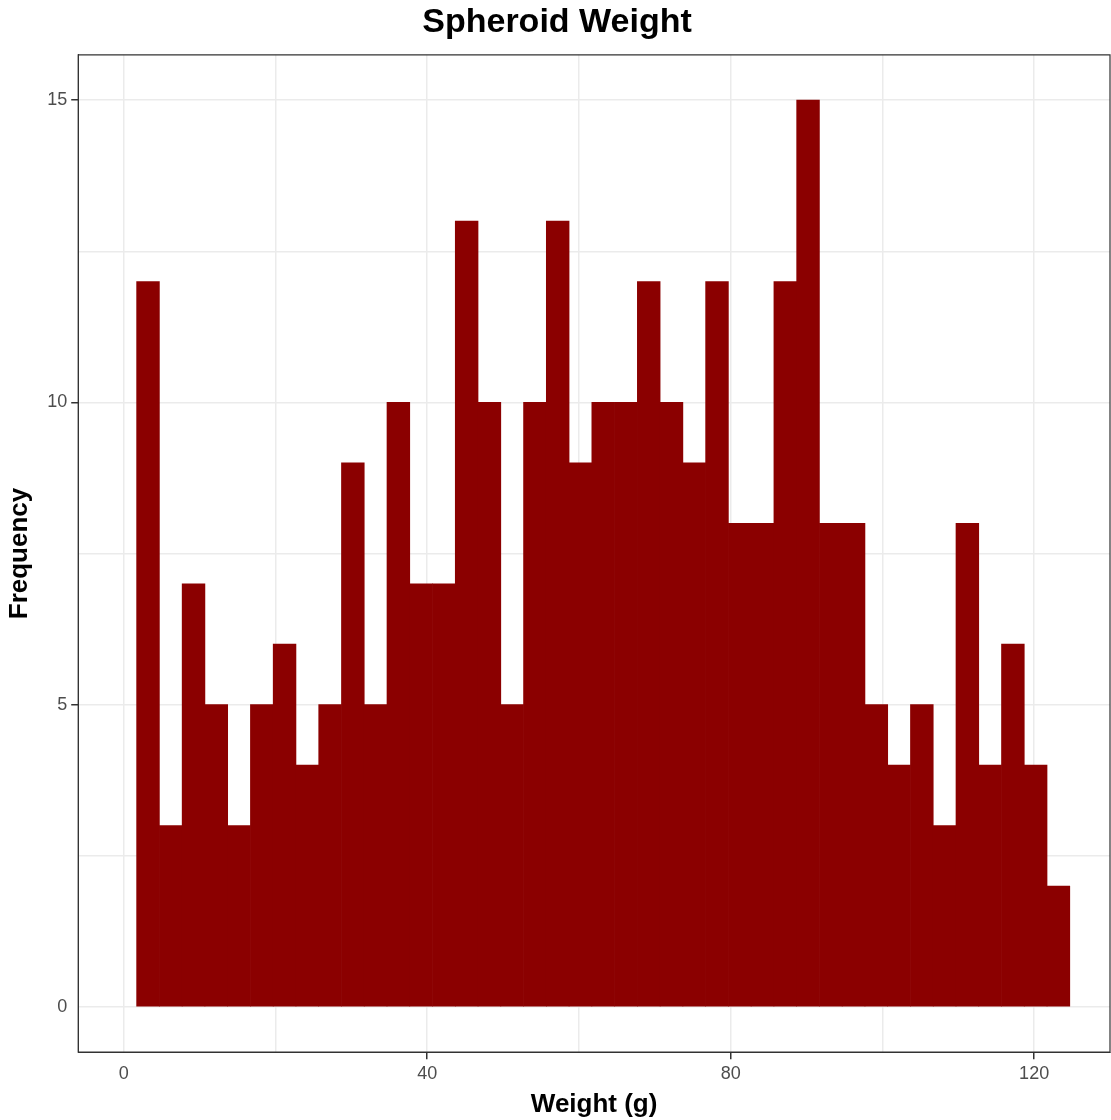 The width and height of the screenshot is (1111, 1120). I want to click on y-axis-title: Frequency, so click(17, 553).